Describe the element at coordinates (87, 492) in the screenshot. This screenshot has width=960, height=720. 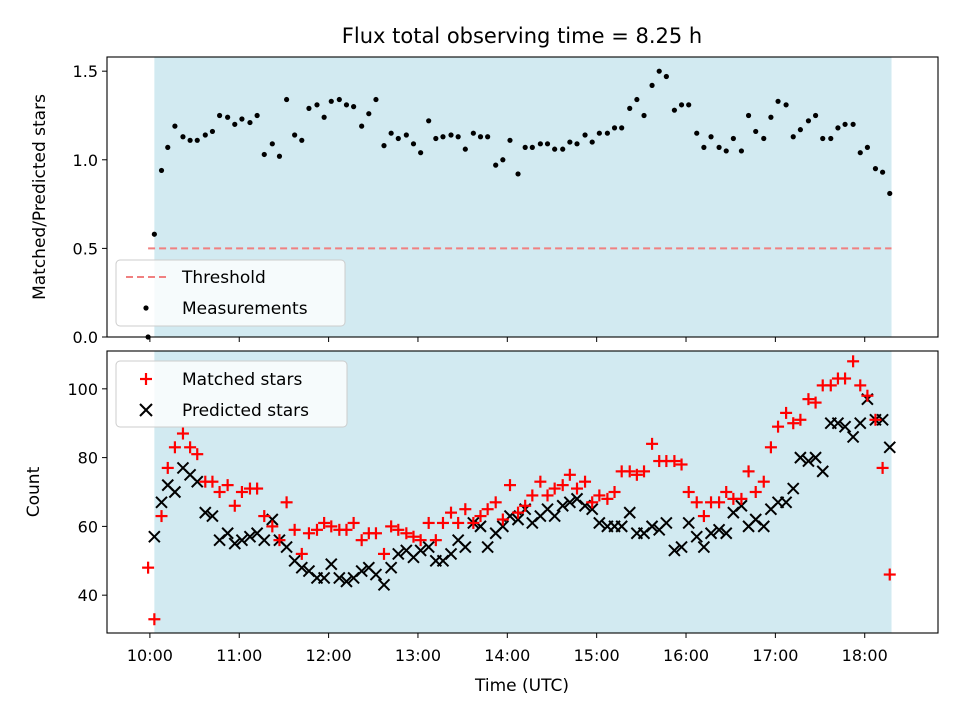
I see `y-axis-ticks: 40 60 80 100` at that location.